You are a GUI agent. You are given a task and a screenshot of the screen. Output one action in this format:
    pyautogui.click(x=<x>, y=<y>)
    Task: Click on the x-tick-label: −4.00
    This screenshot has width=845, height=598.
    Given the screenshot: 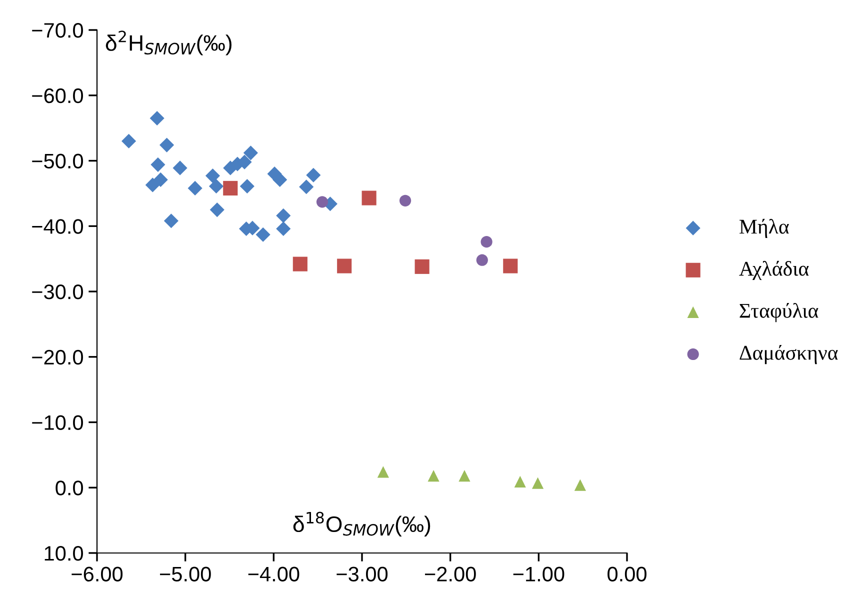 What is the action you would take?
    pyautogui.click(x=274, y=574)
    